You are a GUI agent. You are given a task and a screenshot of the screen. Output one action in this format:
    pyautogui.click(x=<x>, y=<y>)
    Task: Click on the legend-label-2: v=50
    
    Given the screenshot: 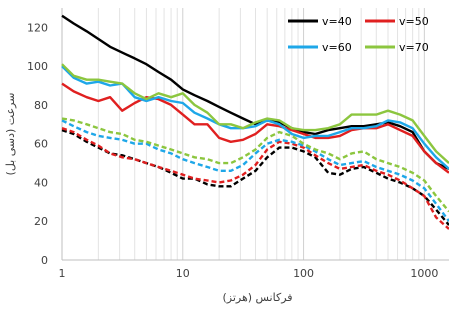 What is the action you would take?
    pyautogui.click(x=414, y=21)
    